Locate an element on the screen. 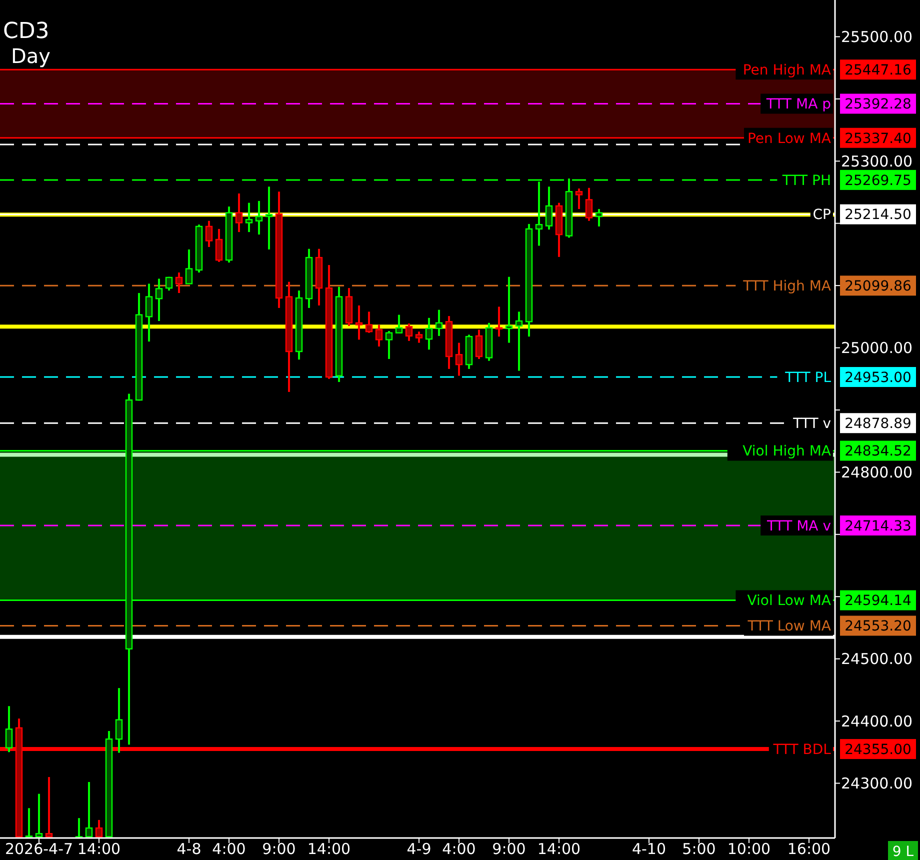 This screenshot has width=920, height=860. text: 24553.20 is located at coordinates (878, 626).